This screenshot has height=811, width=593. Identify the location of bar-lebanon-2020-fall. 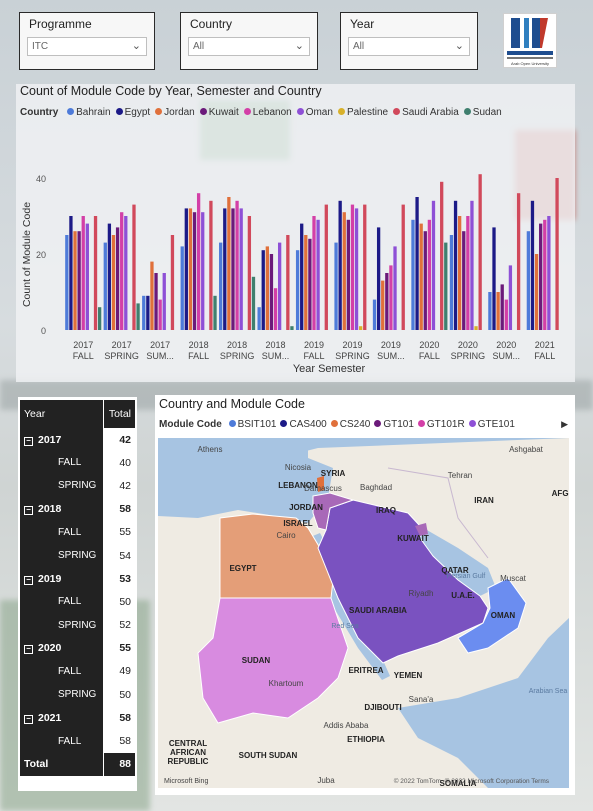
(429, 274).